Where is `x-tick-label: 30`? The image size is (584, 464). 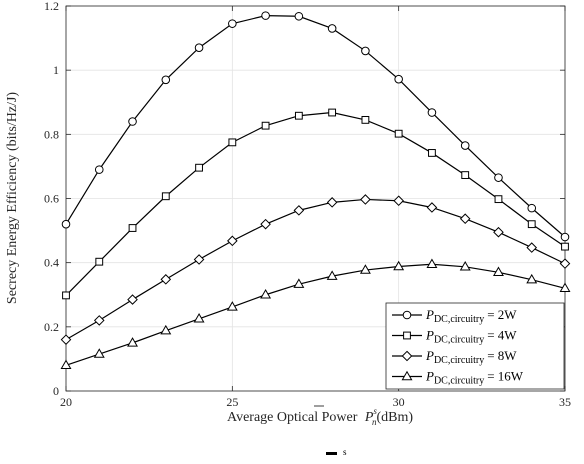 x-tick-label: 30 is located at coordinates (399, 402).